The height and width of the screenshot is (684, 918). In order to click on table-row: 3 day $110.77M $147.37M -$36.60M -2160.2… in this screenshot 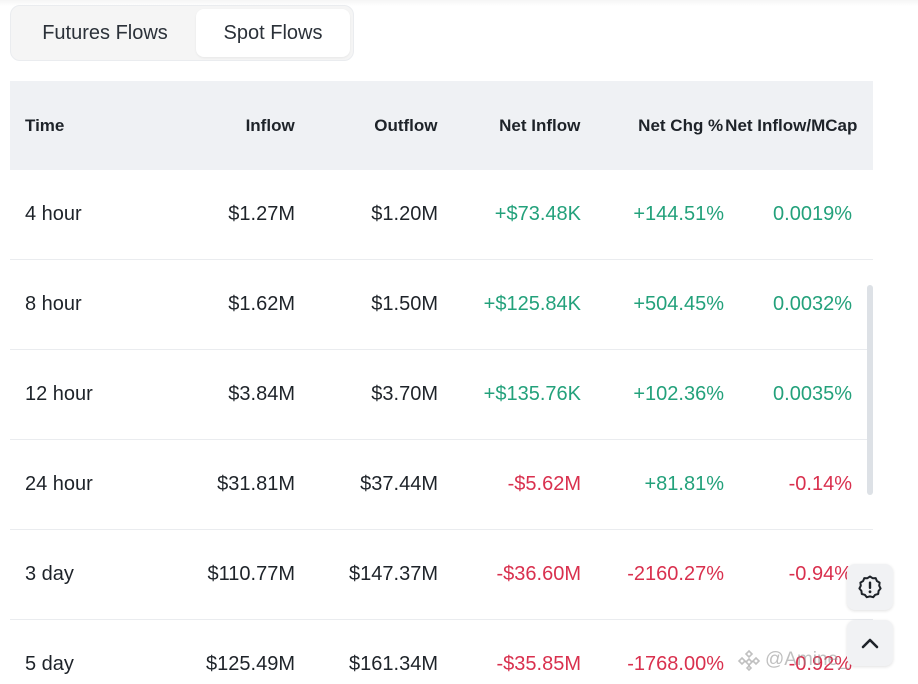, I will do `click(441, 575)`.